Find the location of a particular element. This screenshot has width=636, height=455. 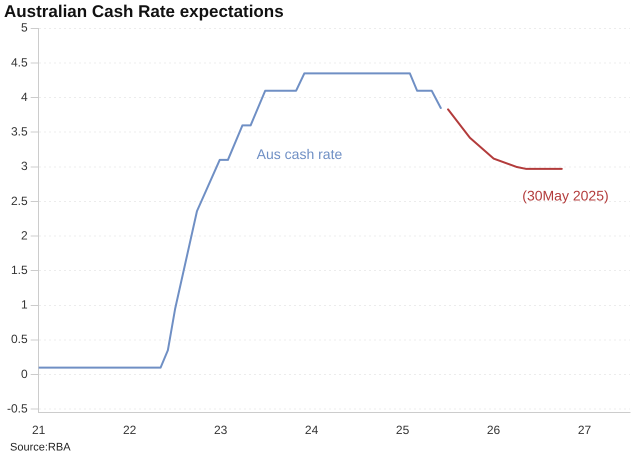

y-tick-label: 3.5 is located at coordinates (19, 131).